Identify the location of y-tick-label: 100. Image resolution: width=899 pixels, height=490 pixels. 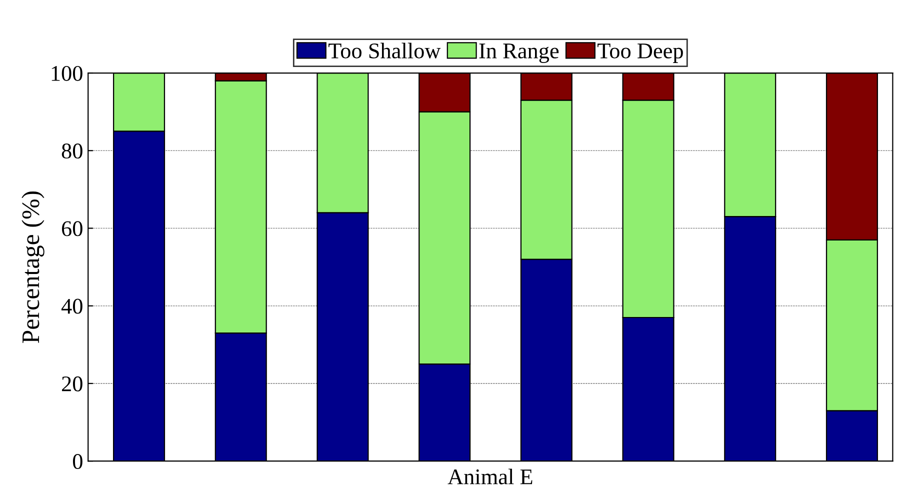
(67, 73).